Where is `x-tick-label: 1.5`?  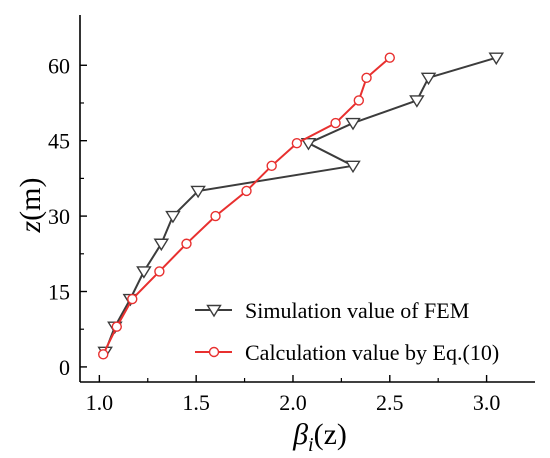
x-tick-label: 1.5 is located at coordinates (196, 402).